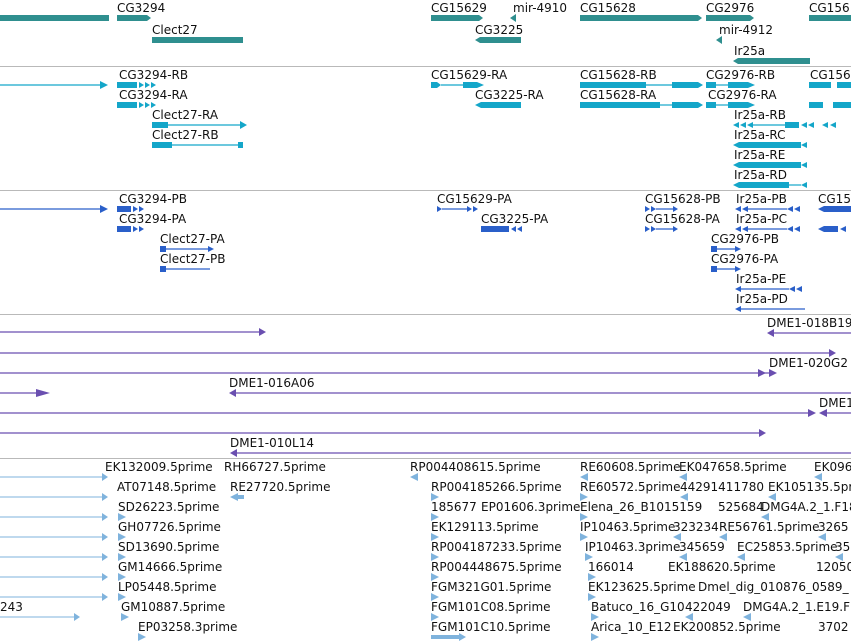 This screenshot has width=851, height=642. I want to click on protein-label: CG3294-PA, so click(153, 219).